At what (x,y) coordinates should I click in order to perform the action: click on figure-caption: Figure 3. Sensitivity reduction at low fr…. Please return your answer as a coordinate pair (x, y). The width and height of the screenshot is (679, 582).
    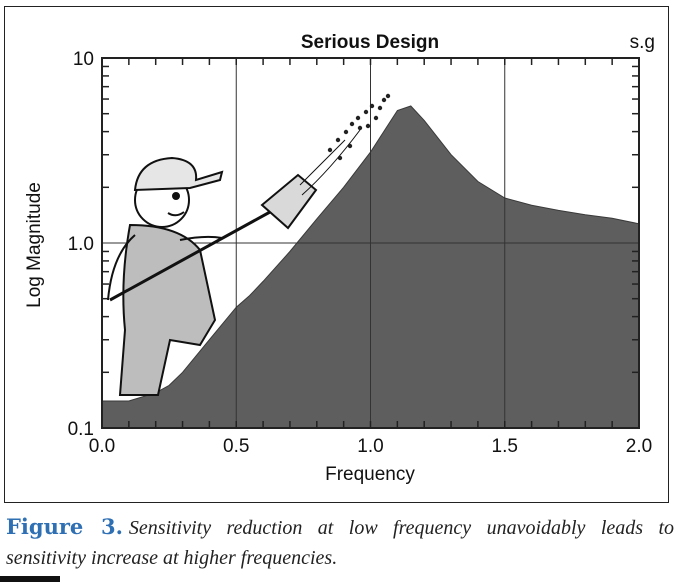
    Looking at the image, I should click on (340, 542).